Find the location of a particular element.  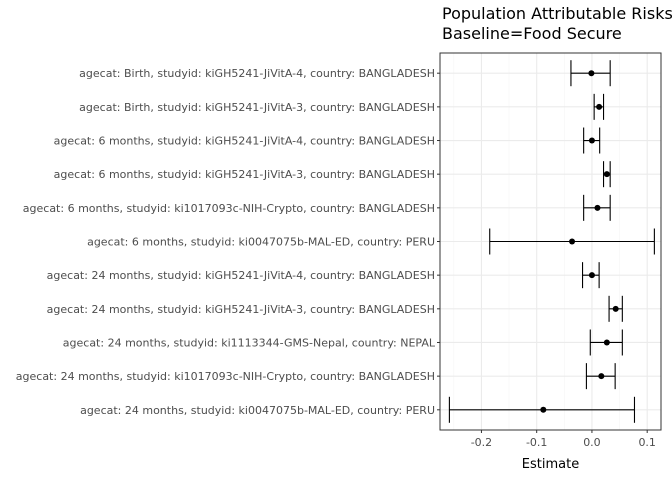

chart-title: Population Attributable Risks is located at coordinates (557, 13).